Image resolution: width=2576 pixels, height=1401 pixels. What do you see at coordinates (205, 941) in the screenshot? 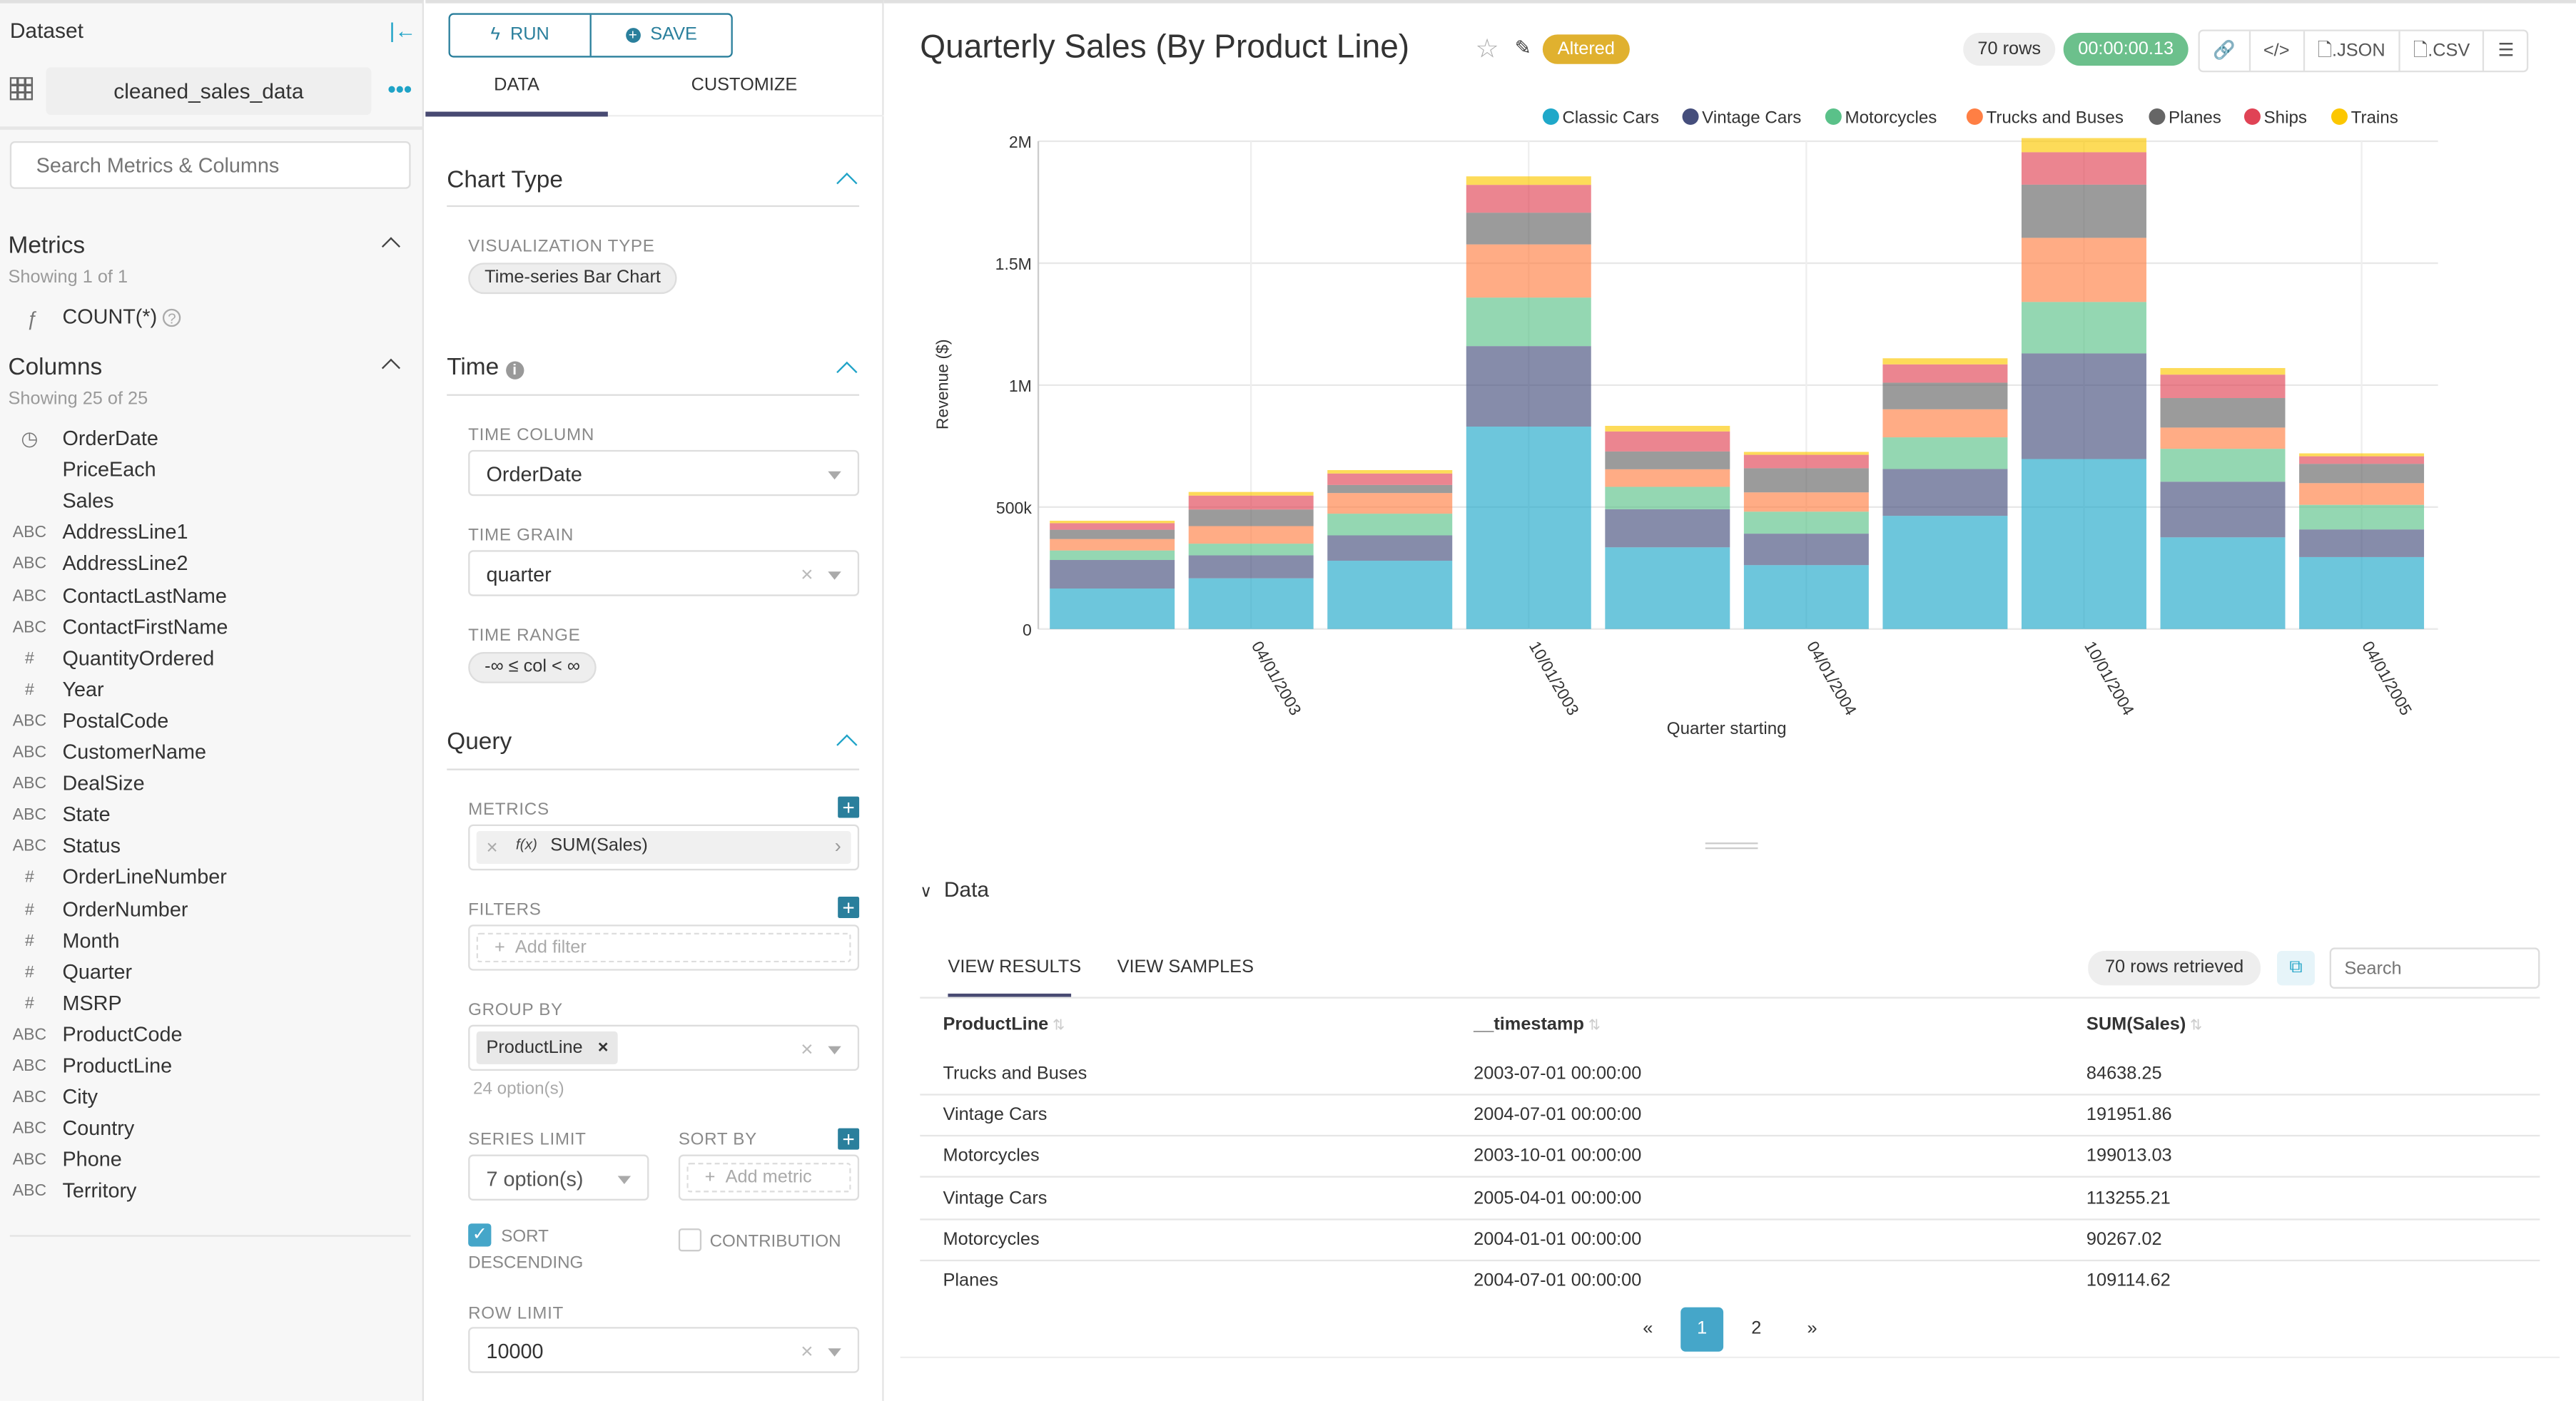
I see `column-item: # Month` at bounding box center [205, 941].